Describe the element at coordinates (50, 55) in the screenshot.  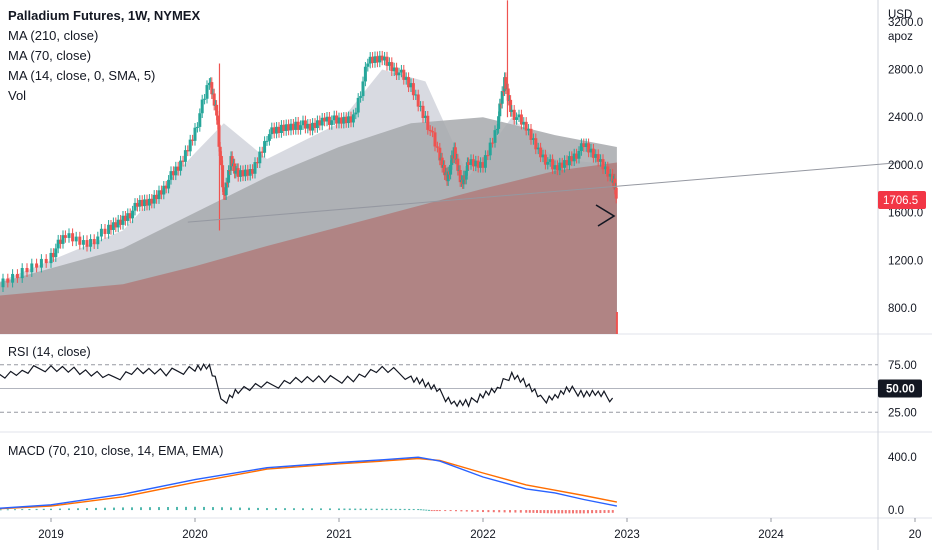
I see `legend-ma70: MA (70, close)` at that location.